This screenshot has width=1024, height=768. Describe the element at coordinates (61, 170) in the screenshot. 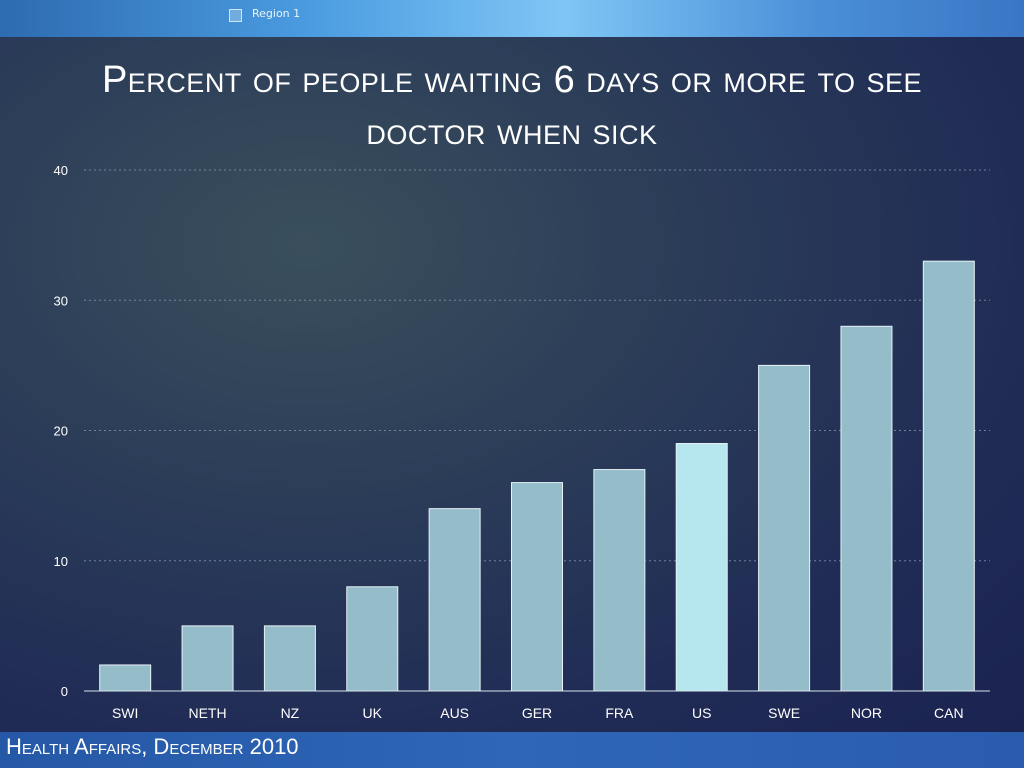

I see `y-tick-label: 40` at that location.